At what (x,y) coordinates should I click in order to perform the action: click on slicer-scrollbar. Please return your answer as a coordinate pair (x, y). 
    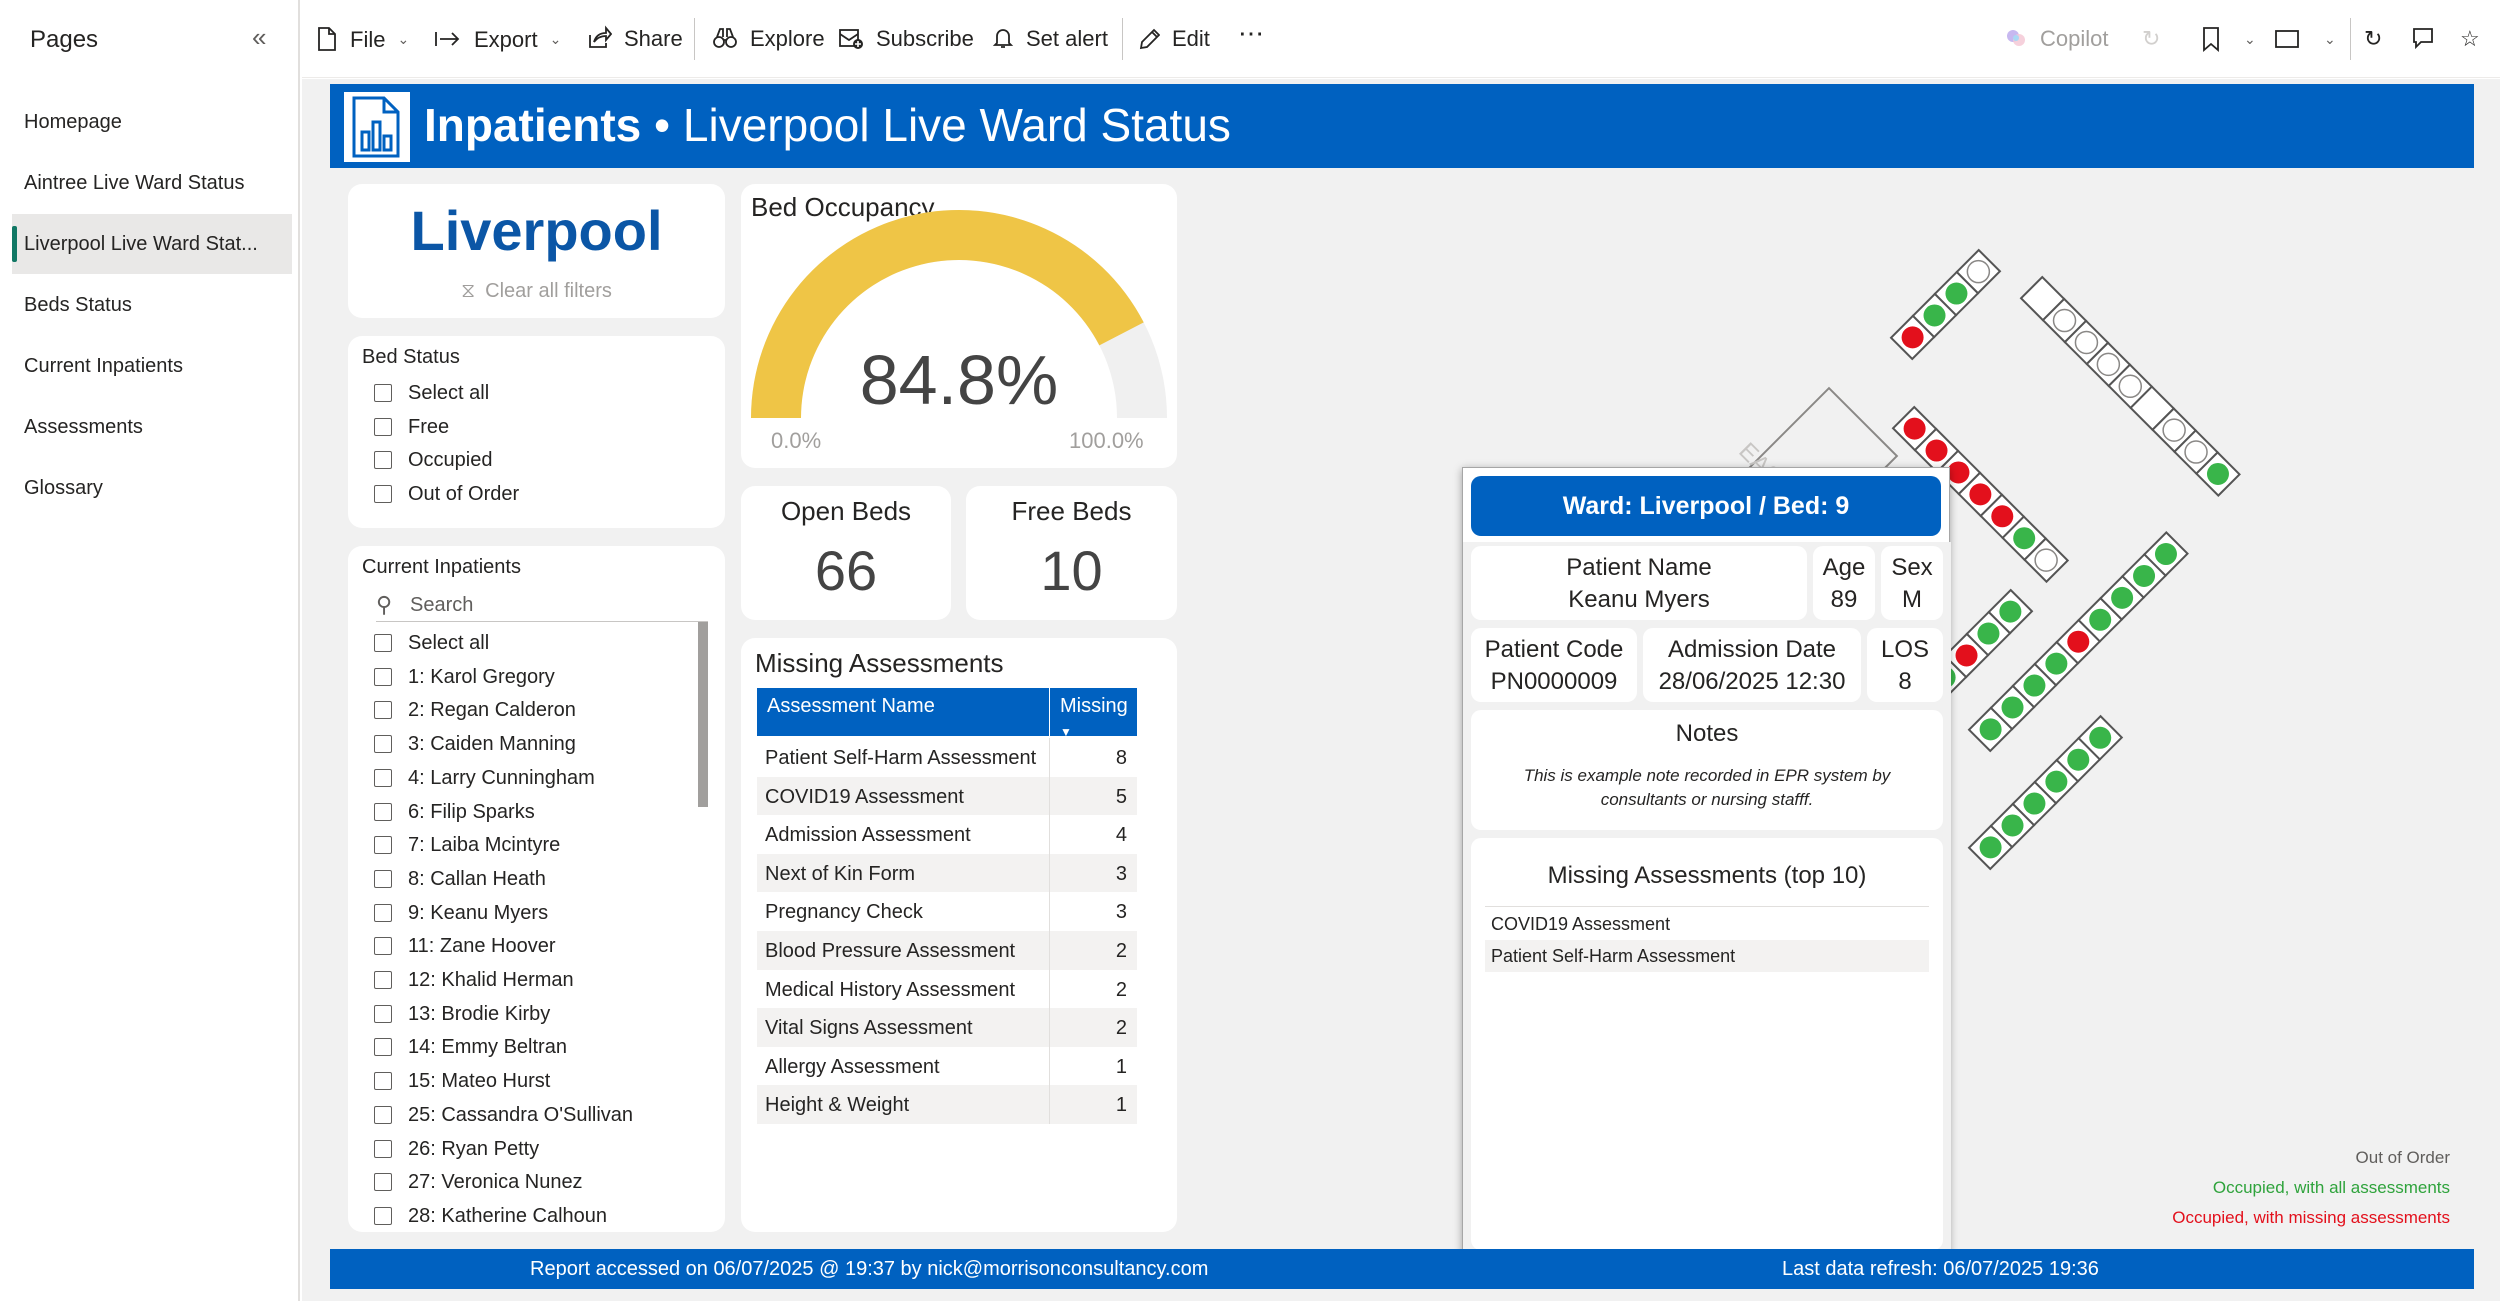
    Looking at the image, I should click on (703, 714).